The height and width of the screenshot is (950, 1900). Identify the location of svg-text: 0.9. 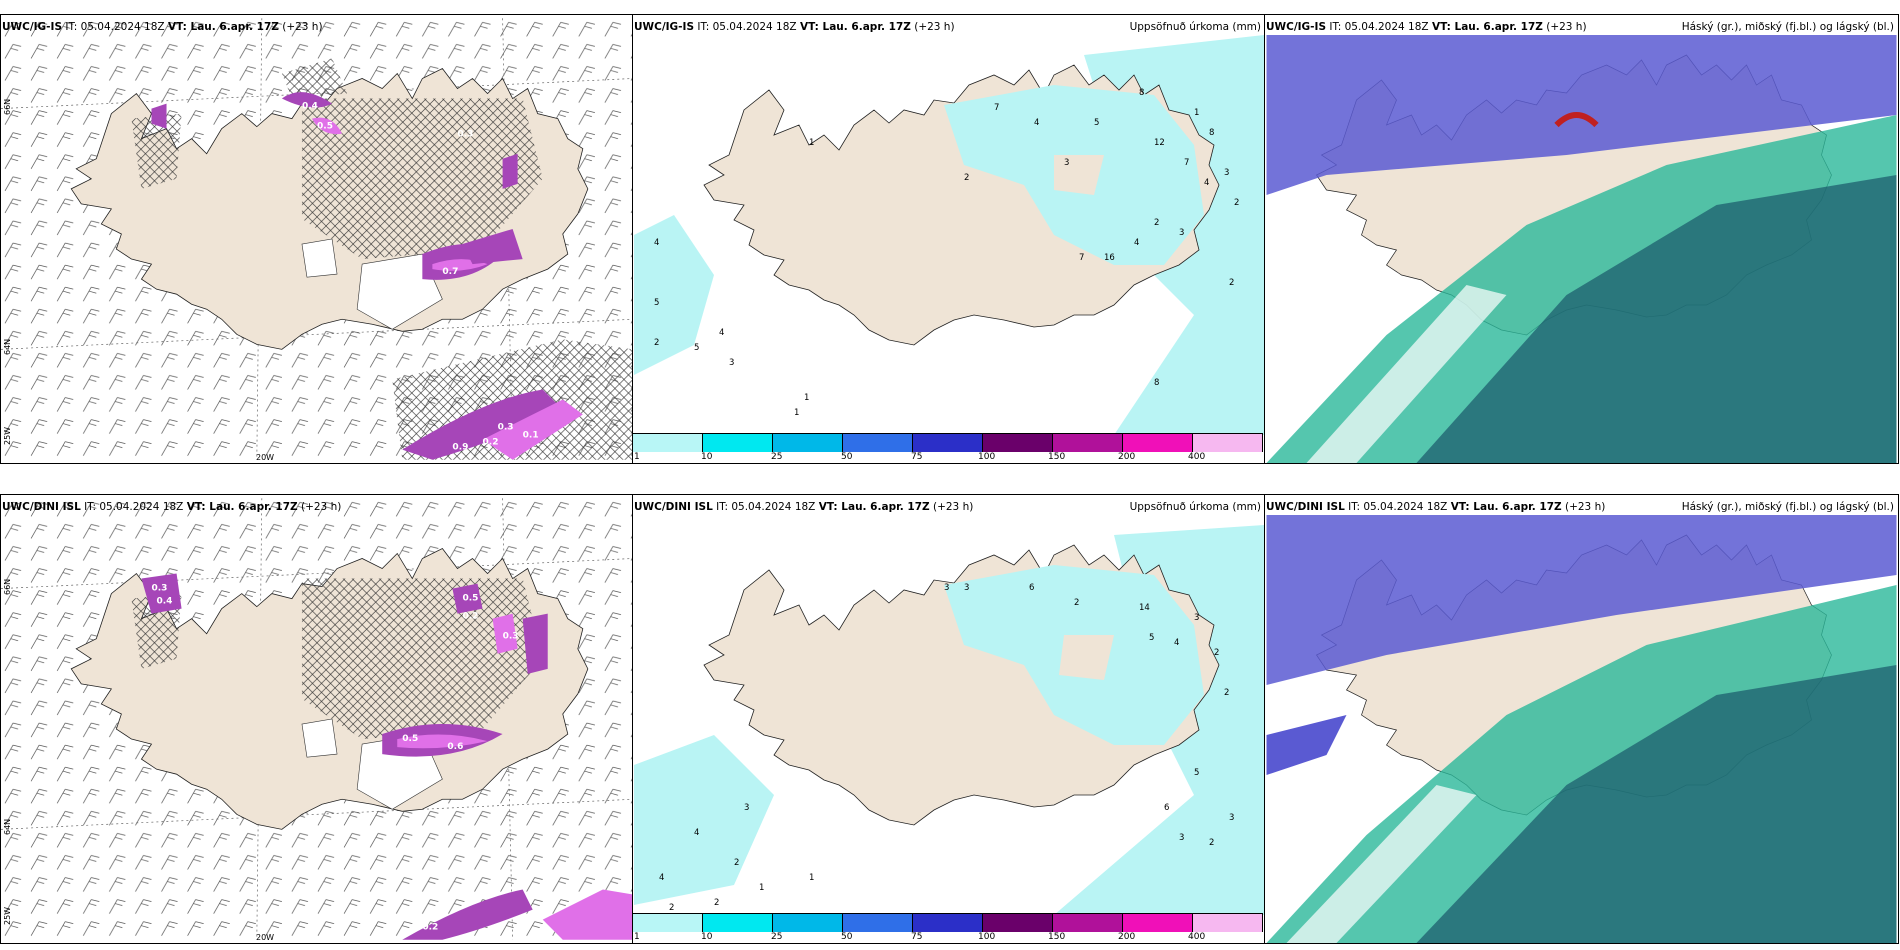
(460, 448).